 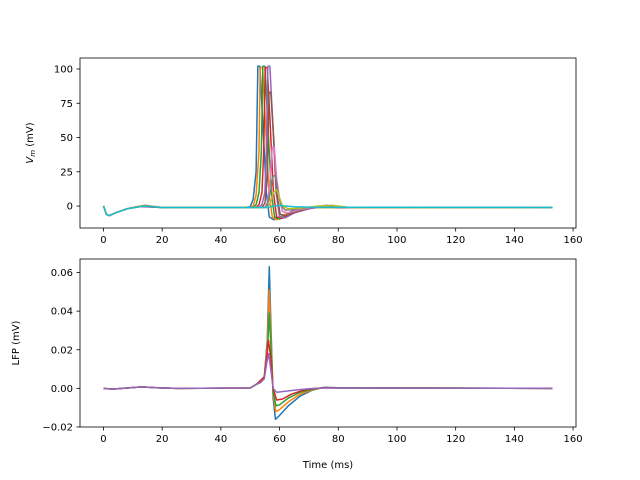 What do you see at coordinates (70, 207) in the screenshot?
I see `vm-ytick-label: 0` at bounding box center [70, 207].